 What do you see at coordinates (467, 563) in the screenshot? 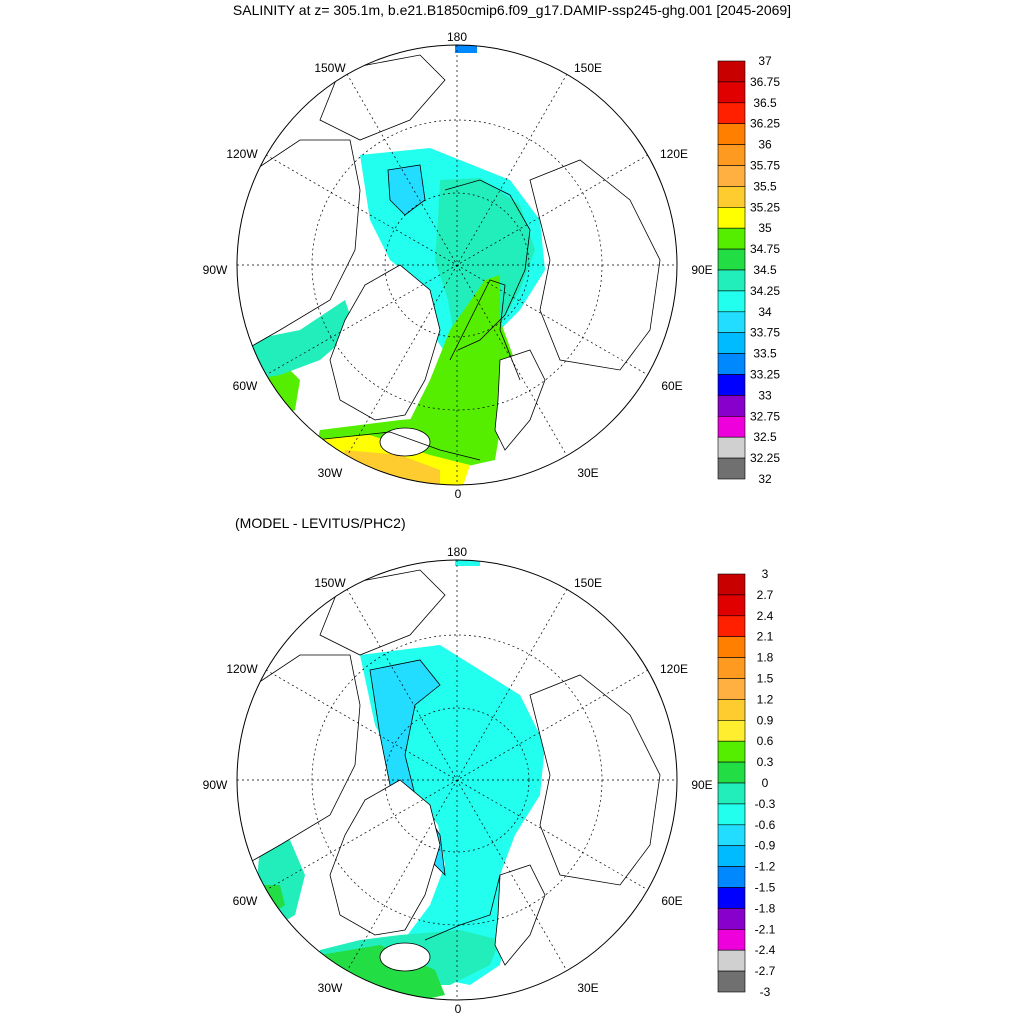
I see `diff-field-top` at bounding box center [467, 563].